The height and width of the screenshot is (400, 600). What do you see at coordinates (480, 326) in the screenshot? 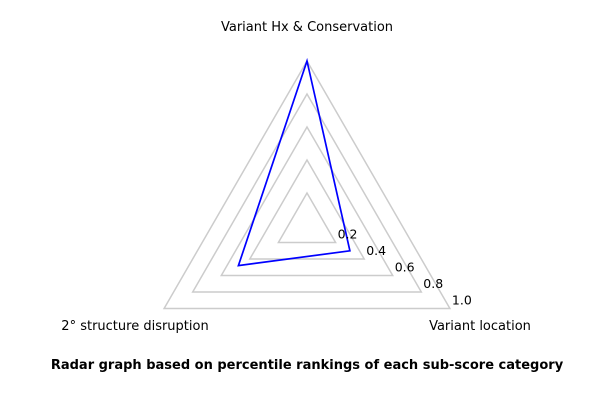
I see `axis-label-2: Variant location` at bounding box center [480, 326].